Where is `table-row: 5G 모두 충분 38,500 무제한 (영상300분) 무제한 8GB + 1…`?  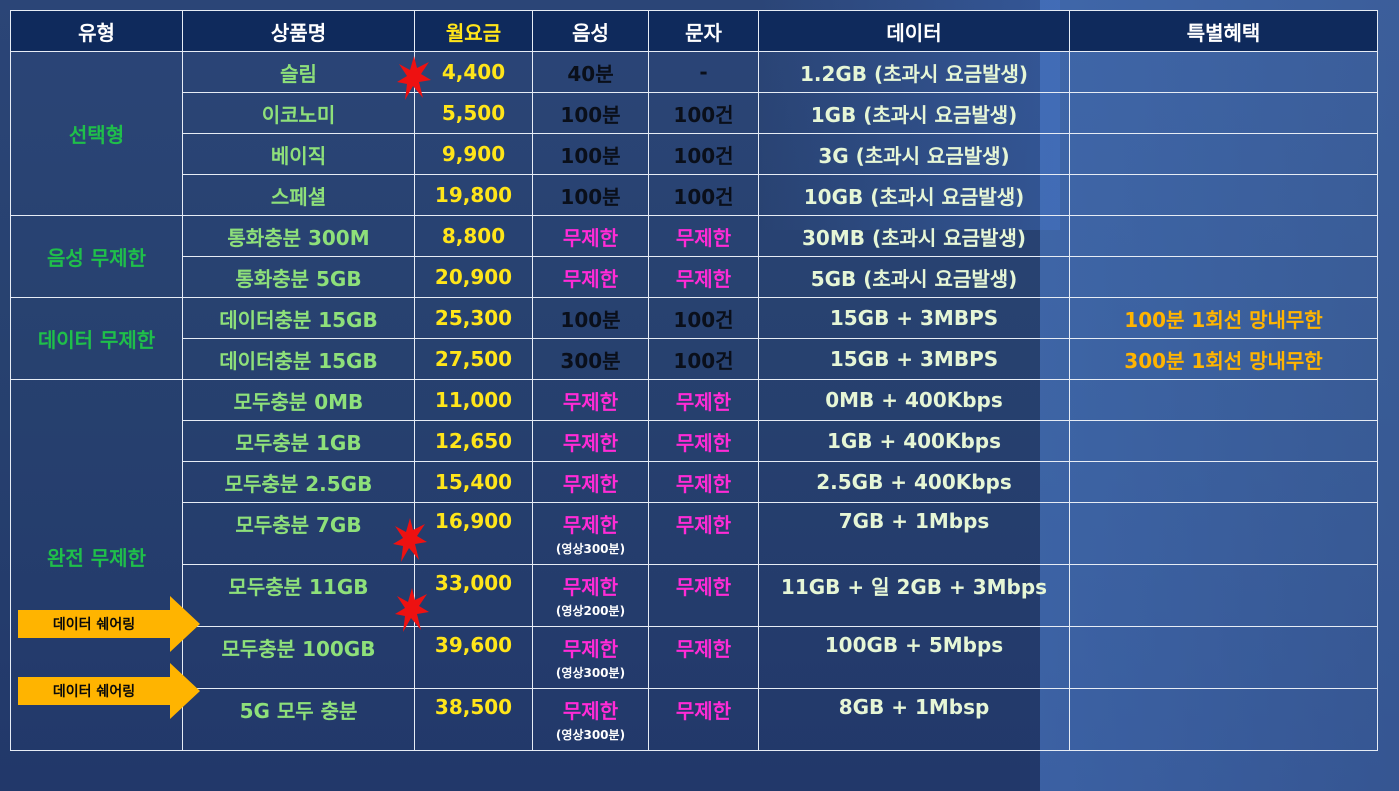 table-row: 5G 모두 충분 38,500 무제한 (영상300분) 무제한 8GB + 1… is located at coordinates (694, 719).